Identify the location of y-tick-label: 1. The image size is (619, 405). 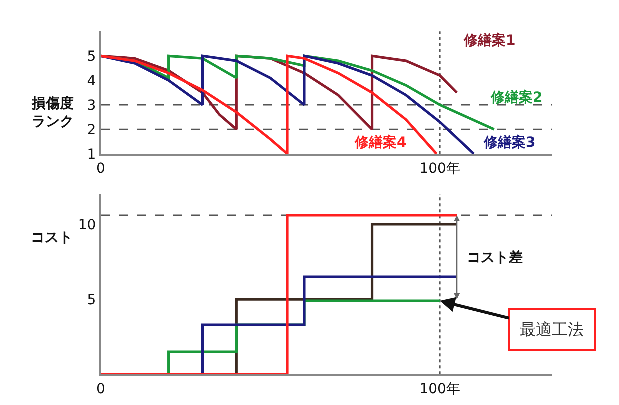
(91, 154).